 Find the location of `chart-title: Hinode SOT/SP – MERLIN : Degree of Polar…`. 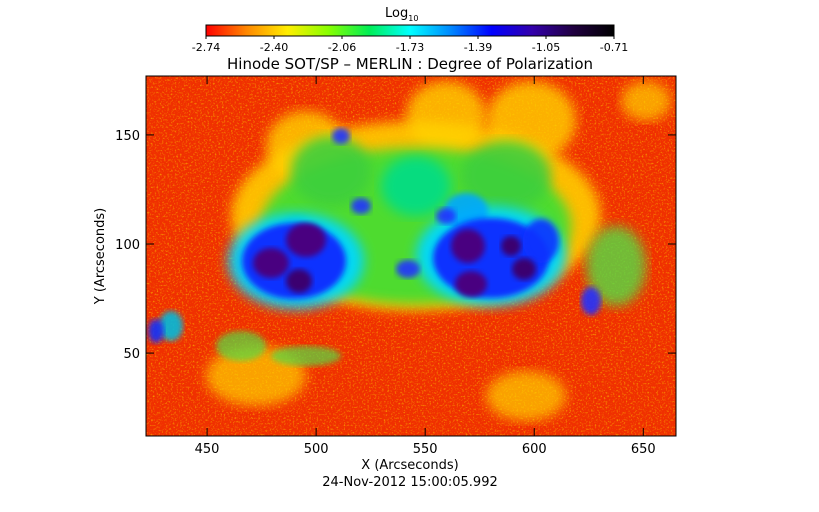

chart-title: Hinode SOT/SP – MERLIN : Degree of Polar… is located at coordinates (410, 64).